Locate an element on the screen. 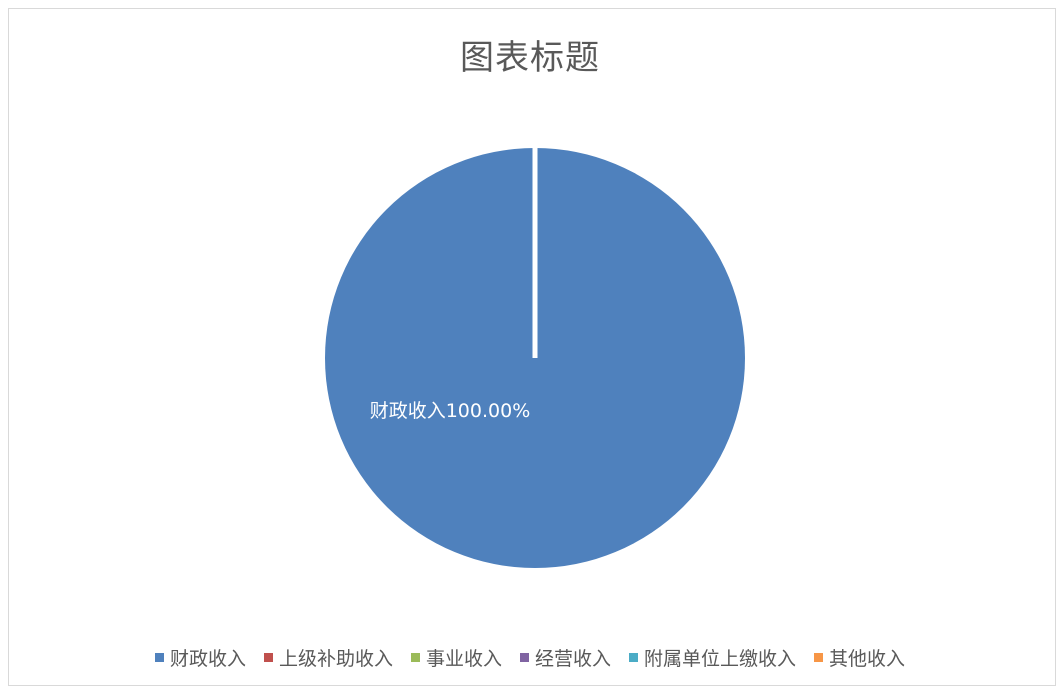 The width and height of the screenshot is (1060, 691). legend-item-4: 附属单位上缴收入 is located at coordinates (712, 657).